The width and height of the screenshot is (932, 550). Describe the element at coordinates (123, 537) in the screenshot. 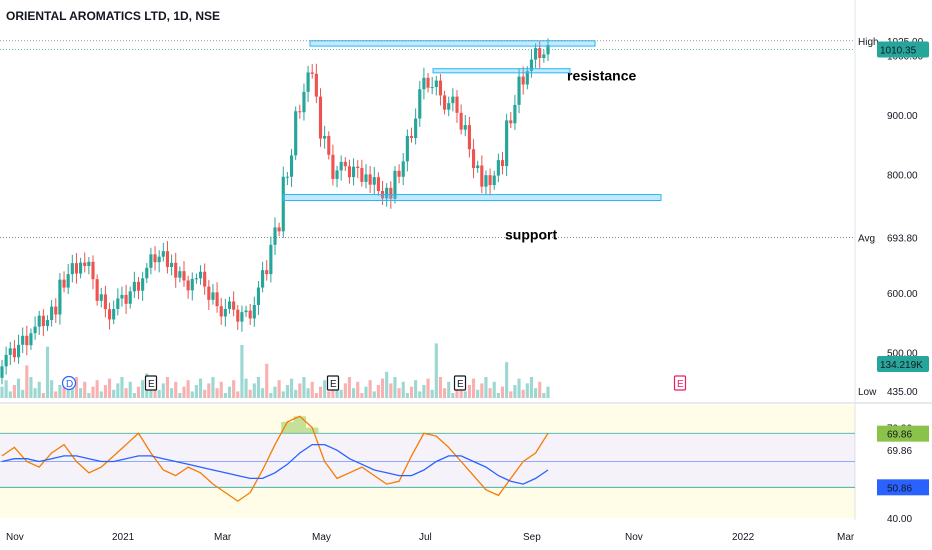

I see `time-tick-label: 2021` at that location.